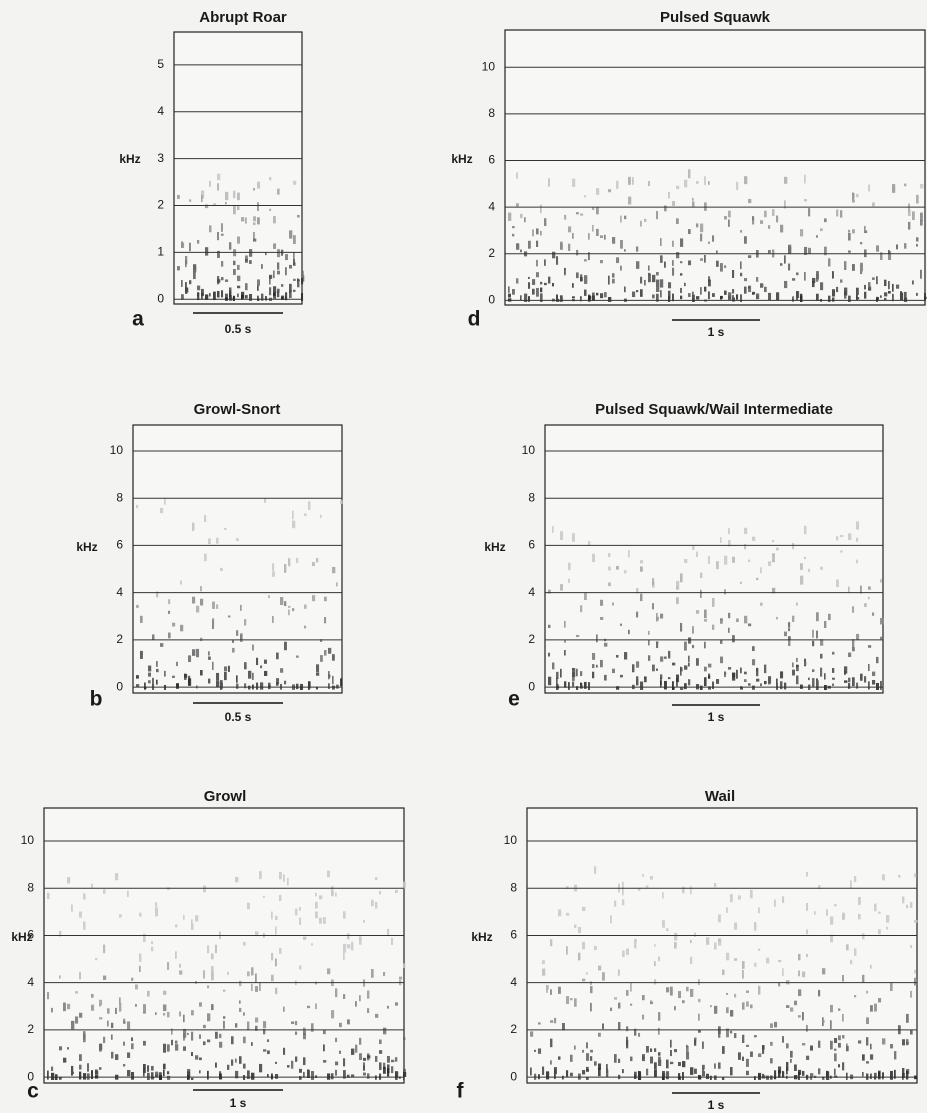  What do you see at coordinates (243, 17) in the screenshot?
I see `panel-title: Abrupt Roar` at bounding box center [243, 17].